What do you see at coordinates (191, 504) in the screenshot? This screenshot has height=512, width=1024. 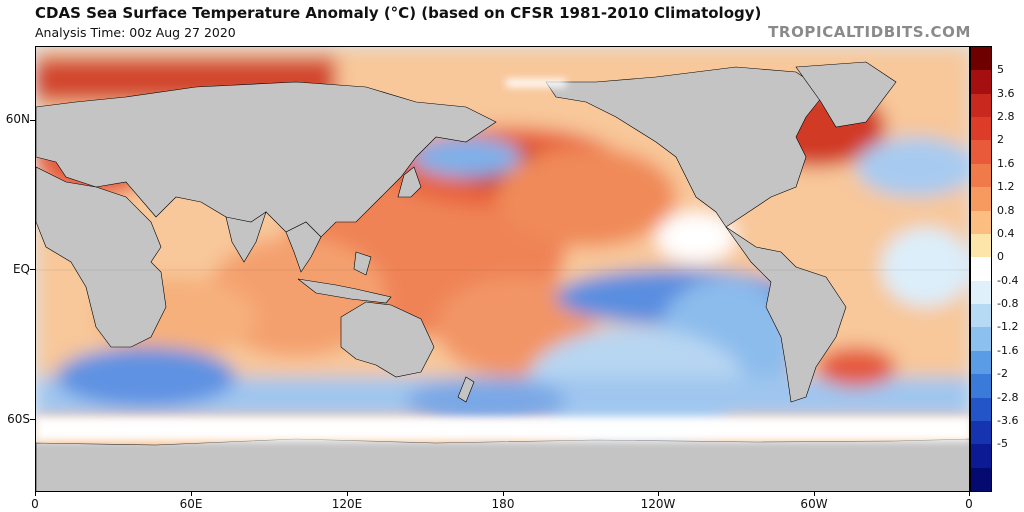 I see `lon-label-60e: 60E` at bounding box center [191, 504].